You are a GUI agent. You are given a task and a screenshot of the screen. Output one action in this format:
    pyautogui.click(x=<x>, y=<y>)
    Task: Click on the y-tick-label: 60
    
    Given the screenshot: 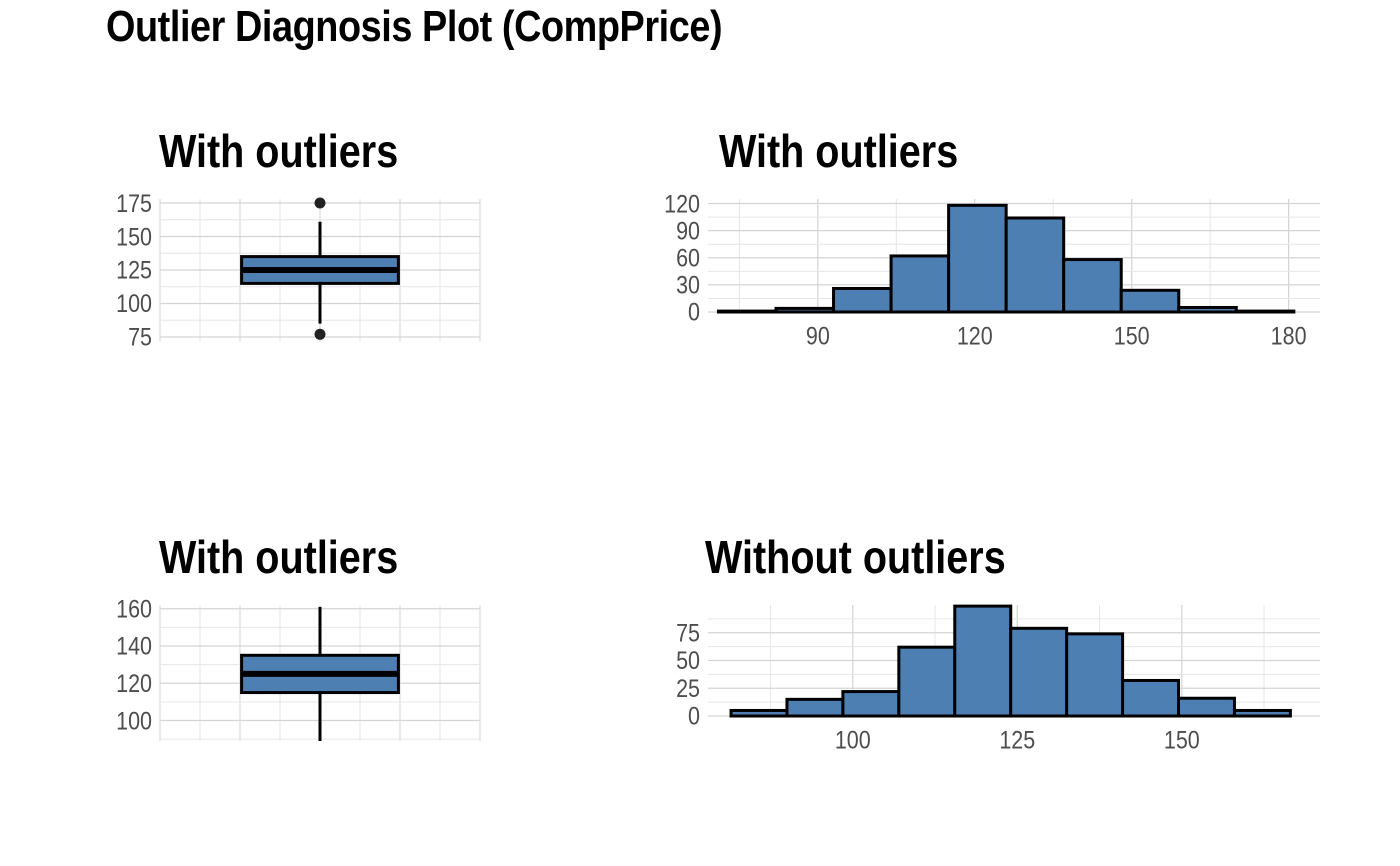 What is the action you would take?
    pyautogui.click(x=688, y=258)
    